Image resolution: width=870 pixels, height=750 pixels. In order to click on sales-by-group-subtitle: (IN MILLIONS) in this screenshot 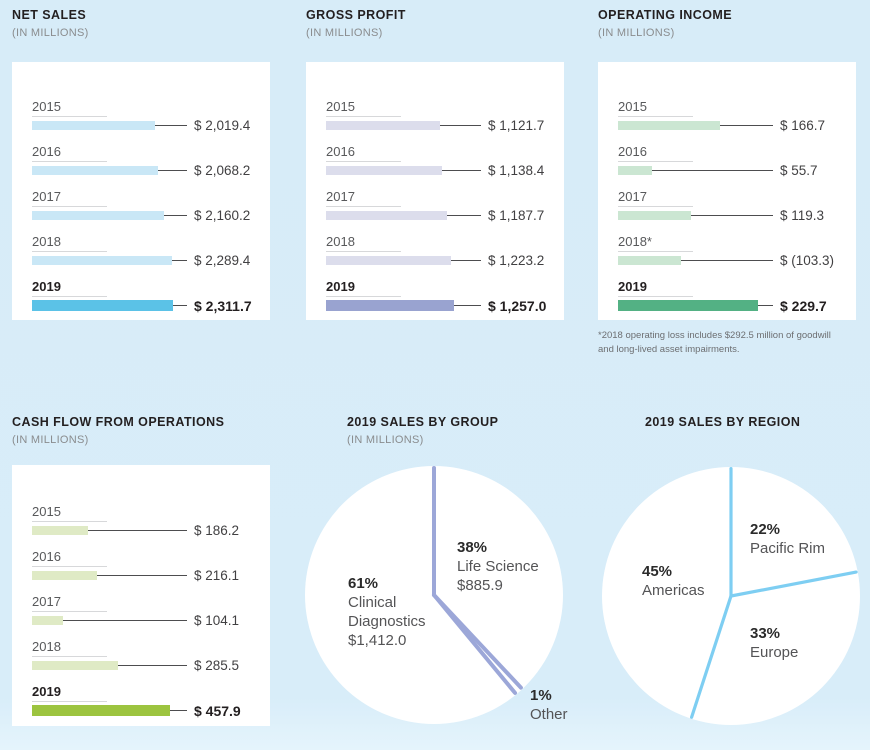, I will do `click(385, 440)`.